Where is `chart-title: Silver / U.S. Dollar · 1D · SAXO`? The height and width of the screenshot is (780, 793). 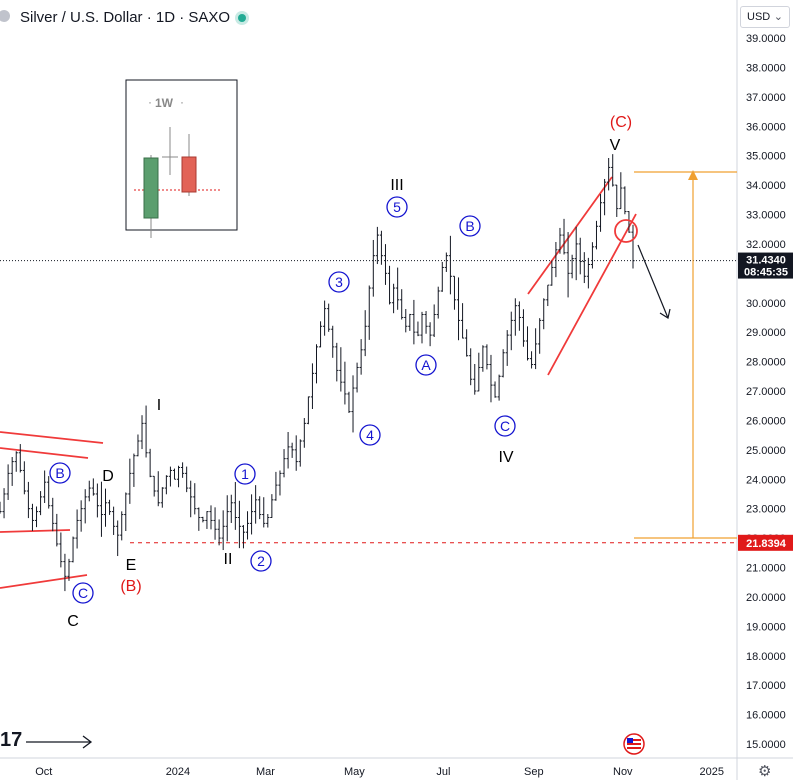
chart-title: Silver / U.S. Dollar · 1D · SAXO is located at coordinates (133, 17).